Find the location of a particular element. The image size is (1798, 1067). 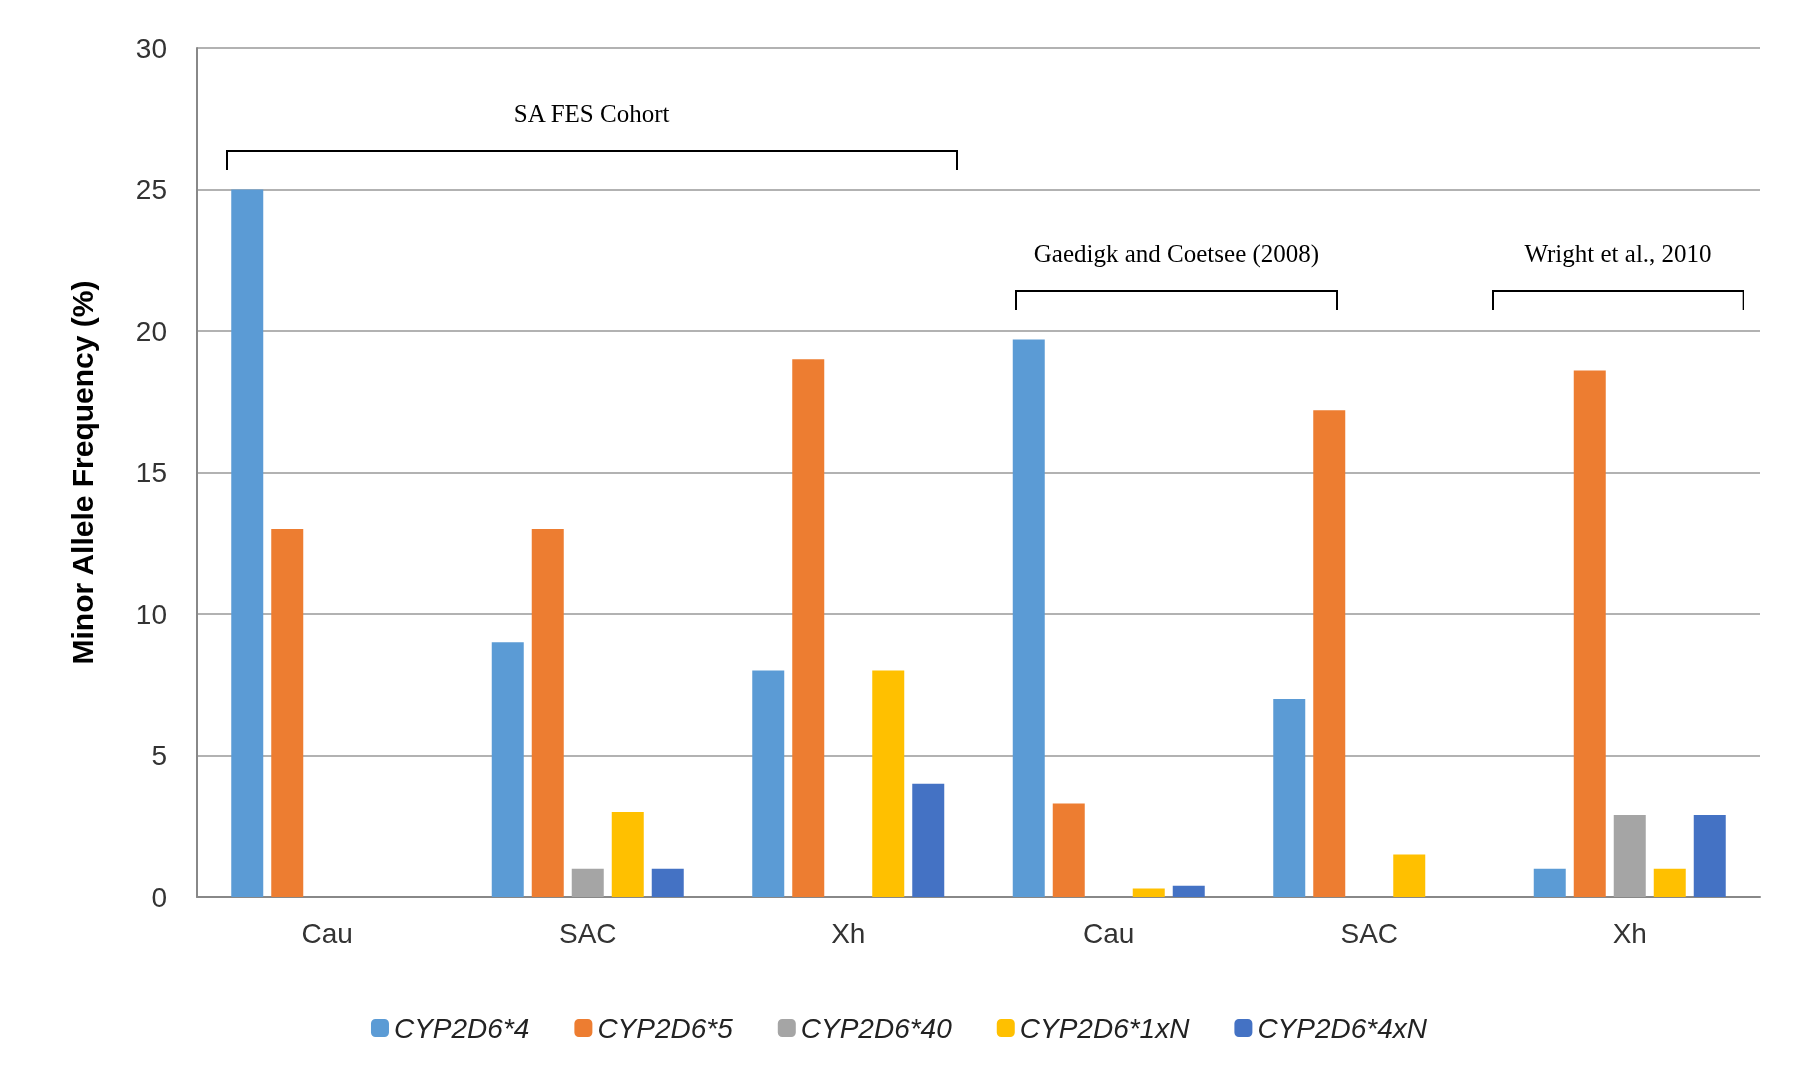

y-tick-label: 10 is located at coordinates (151, 614).